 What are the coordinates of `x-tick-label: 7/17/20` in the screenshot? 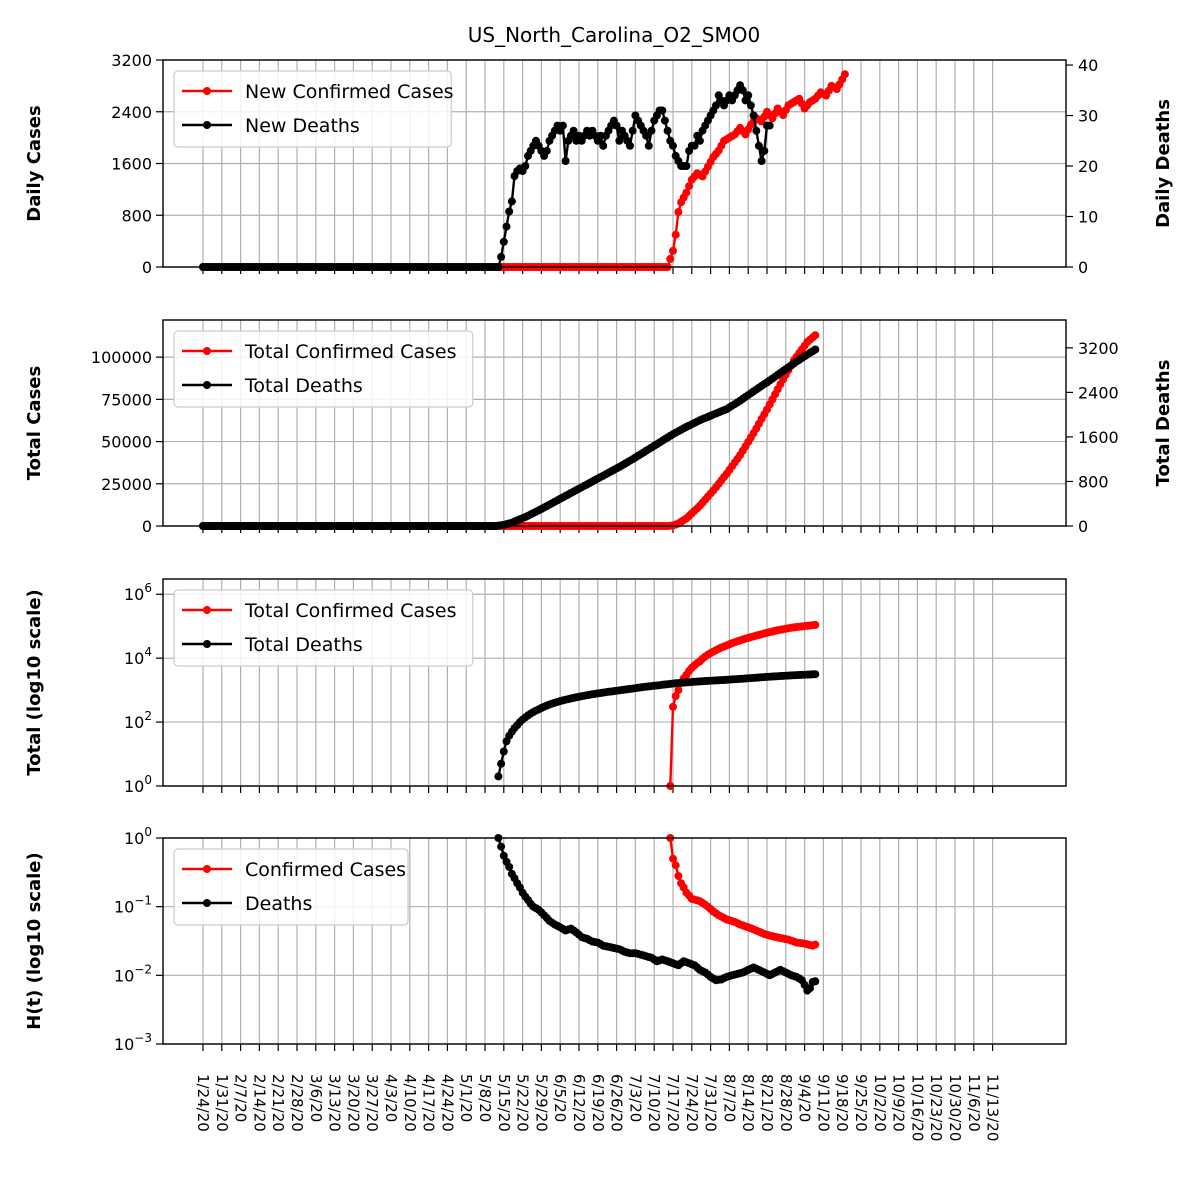 It's located at (673, 1103).